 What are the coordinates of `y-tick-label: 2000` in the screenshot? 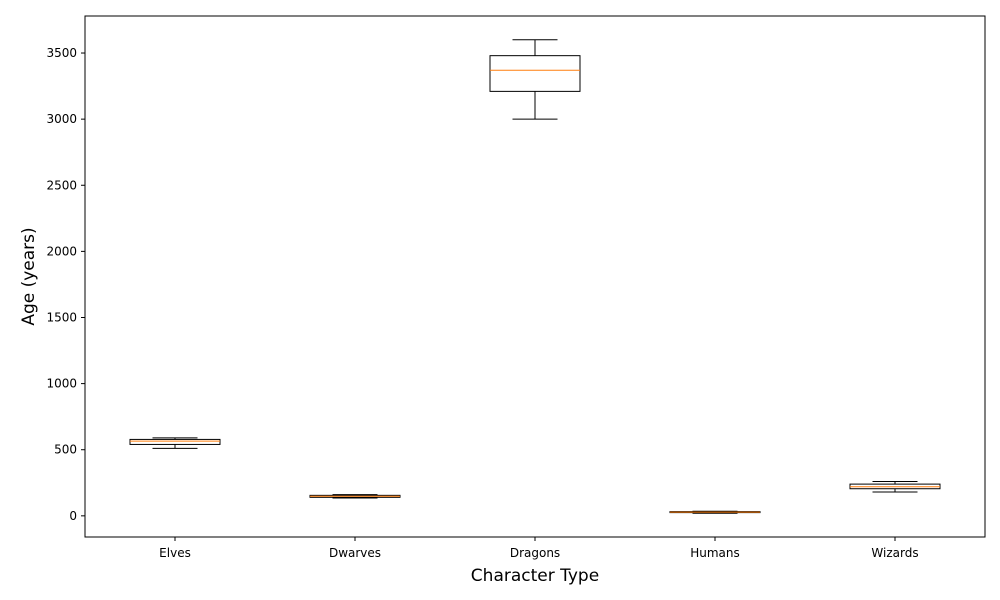 It's located at (61, 251).